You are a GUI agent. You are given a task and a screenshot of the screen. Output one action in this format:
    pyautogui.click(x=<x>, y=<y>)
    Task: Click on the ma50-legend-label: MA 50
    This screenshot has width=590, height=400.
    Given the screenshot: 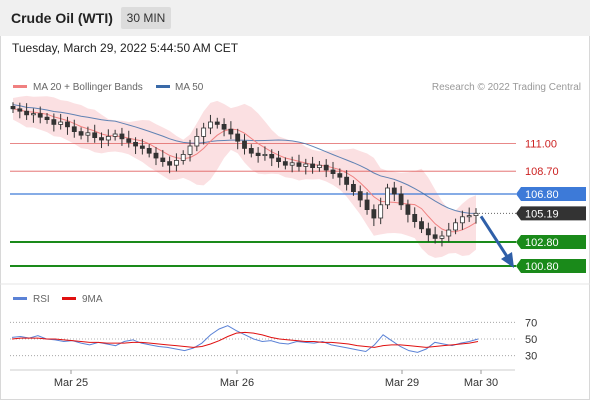 What is the action you would take?
    pyautogui.click(x=189, y=87)
    